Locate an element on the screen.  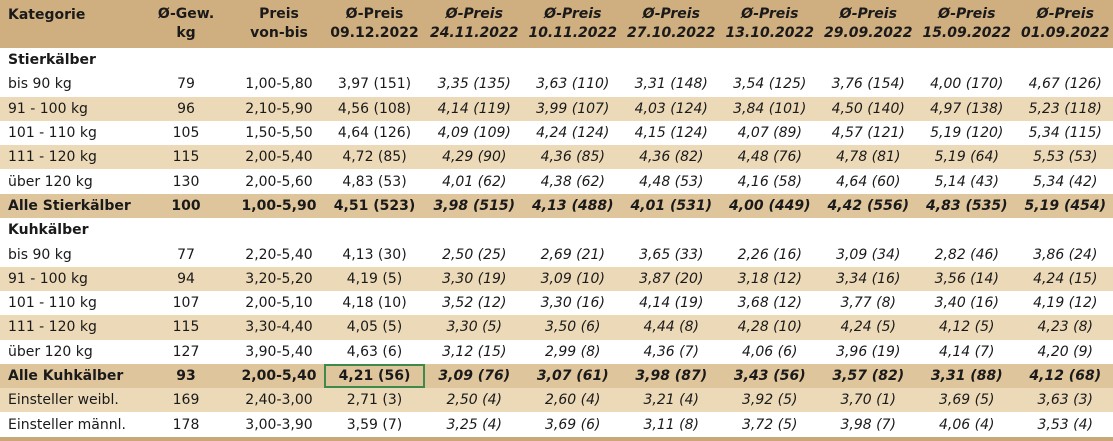
historical-price: 4,24 (5) is located at coordinates (868, 327).